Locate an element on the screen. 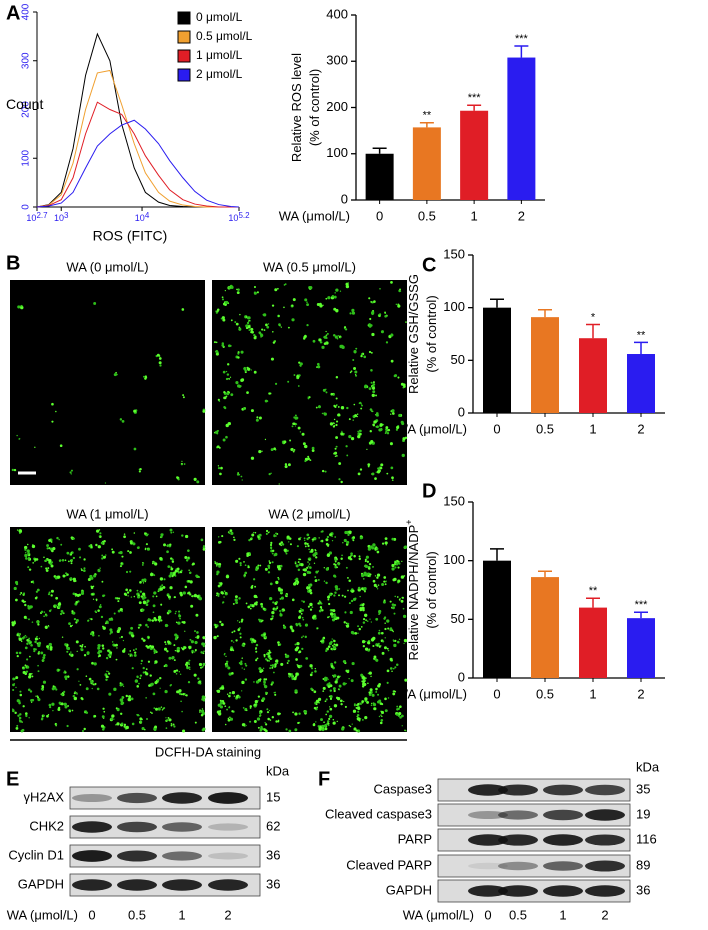  panel-label: E is located at coordinates (12, 779).